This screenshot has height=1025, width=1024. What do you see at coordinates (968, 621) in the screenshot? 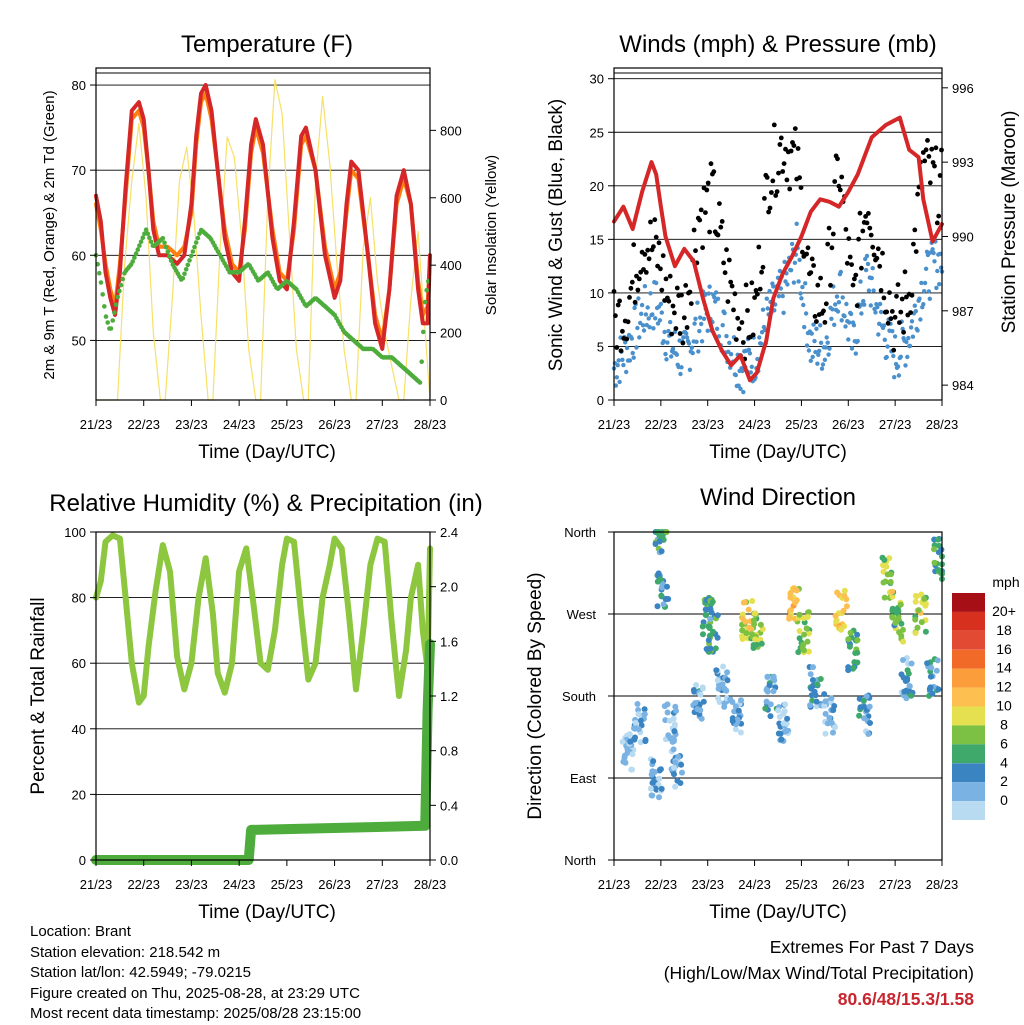
I see `colorbar-box` at bounding box center [968, 621].